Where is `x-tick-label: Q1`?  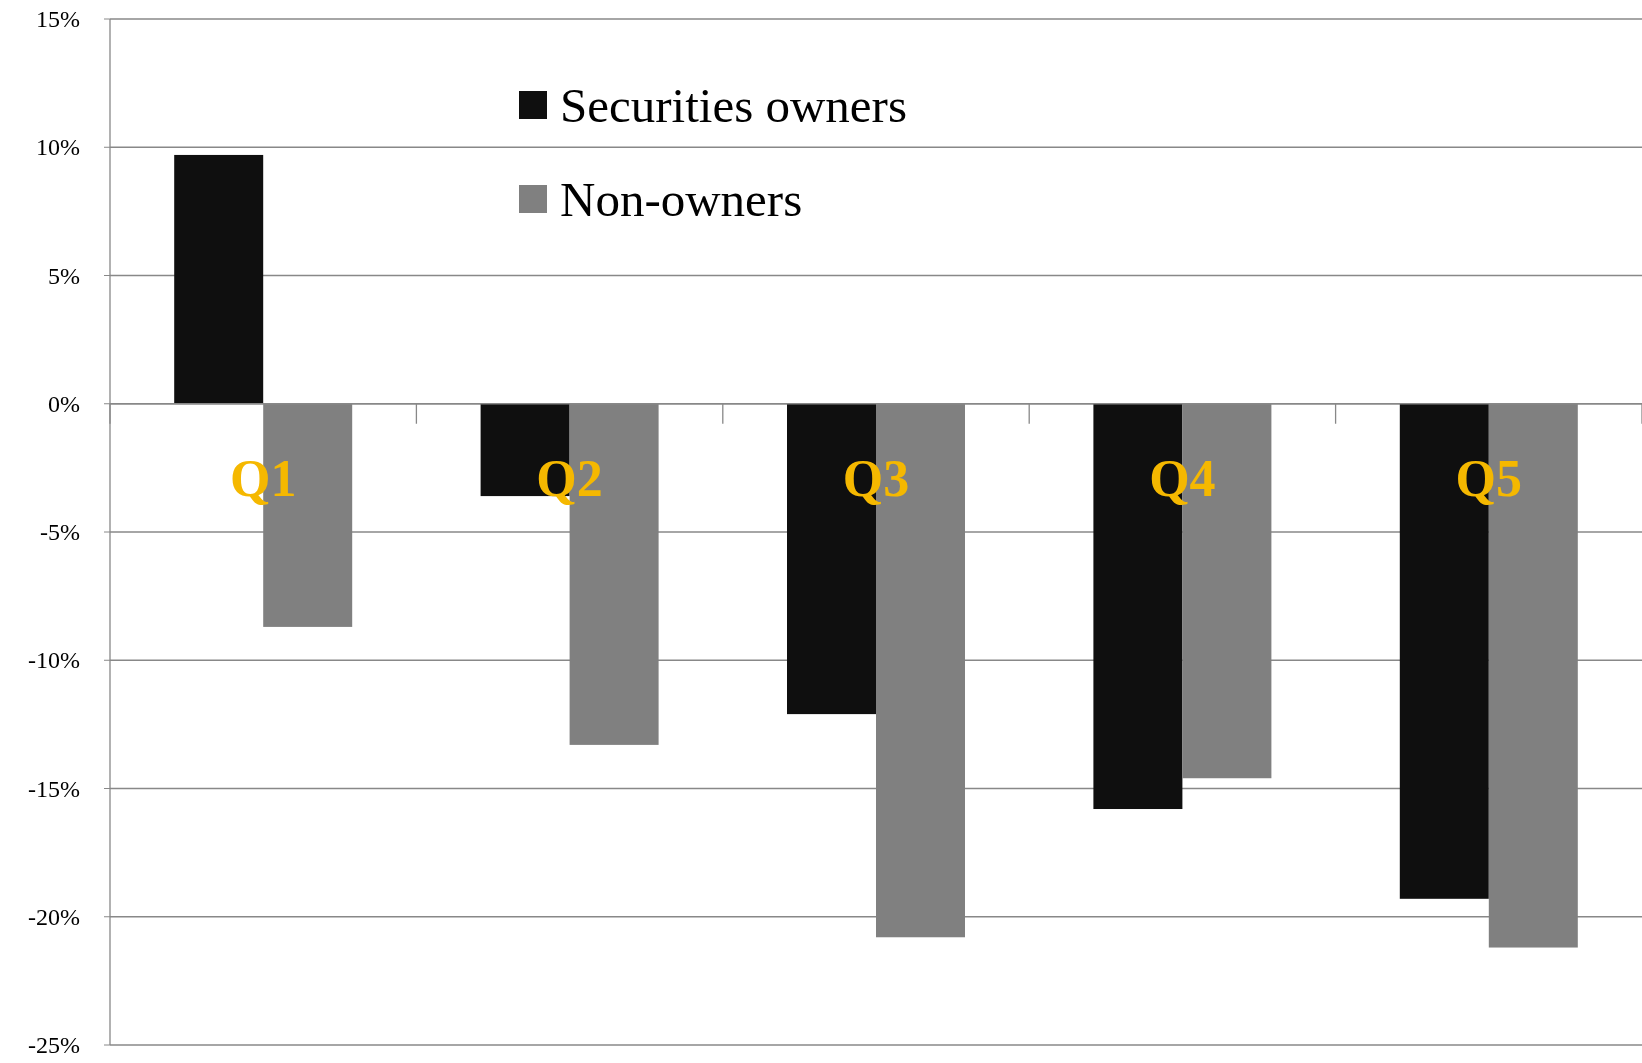 x-tick-label: Q1 is located at coordinates (263, 479).